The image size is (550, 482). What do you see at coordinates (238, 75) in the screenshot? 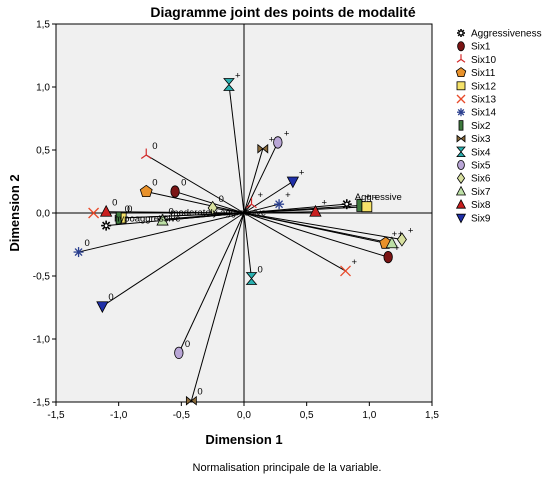
I see `point-label-six4: +` at bounding box center [238, 75].